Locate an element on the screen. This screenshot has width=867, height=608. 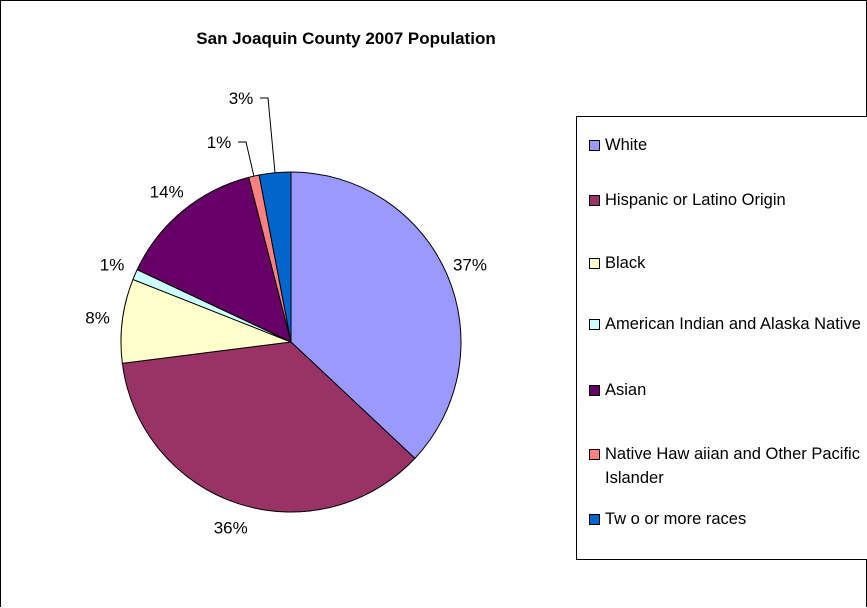
legend-swatch-two-or-more is located at coordinates (594, 519).